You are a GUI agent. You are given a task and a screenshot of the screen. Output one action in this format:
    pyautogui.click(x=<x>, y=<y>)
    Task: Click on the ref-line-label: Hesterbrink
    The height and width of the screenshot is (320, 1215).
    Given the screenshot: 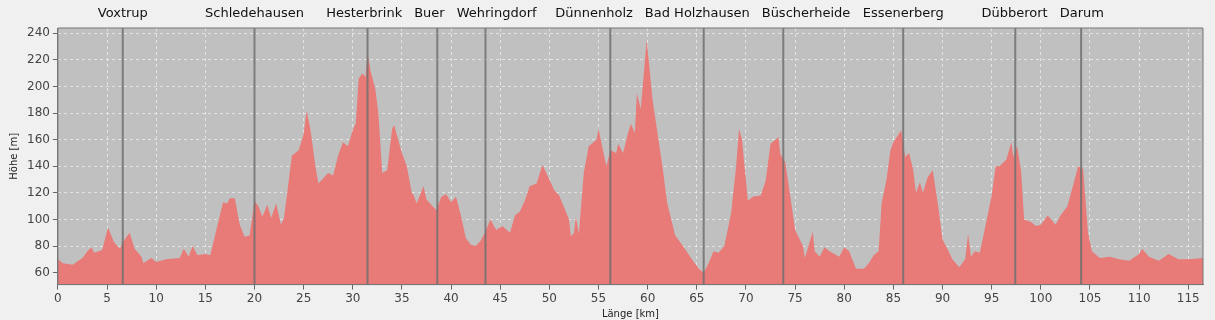 What is the action you would take?
    pyautogui.click(x=364, y=13)
    